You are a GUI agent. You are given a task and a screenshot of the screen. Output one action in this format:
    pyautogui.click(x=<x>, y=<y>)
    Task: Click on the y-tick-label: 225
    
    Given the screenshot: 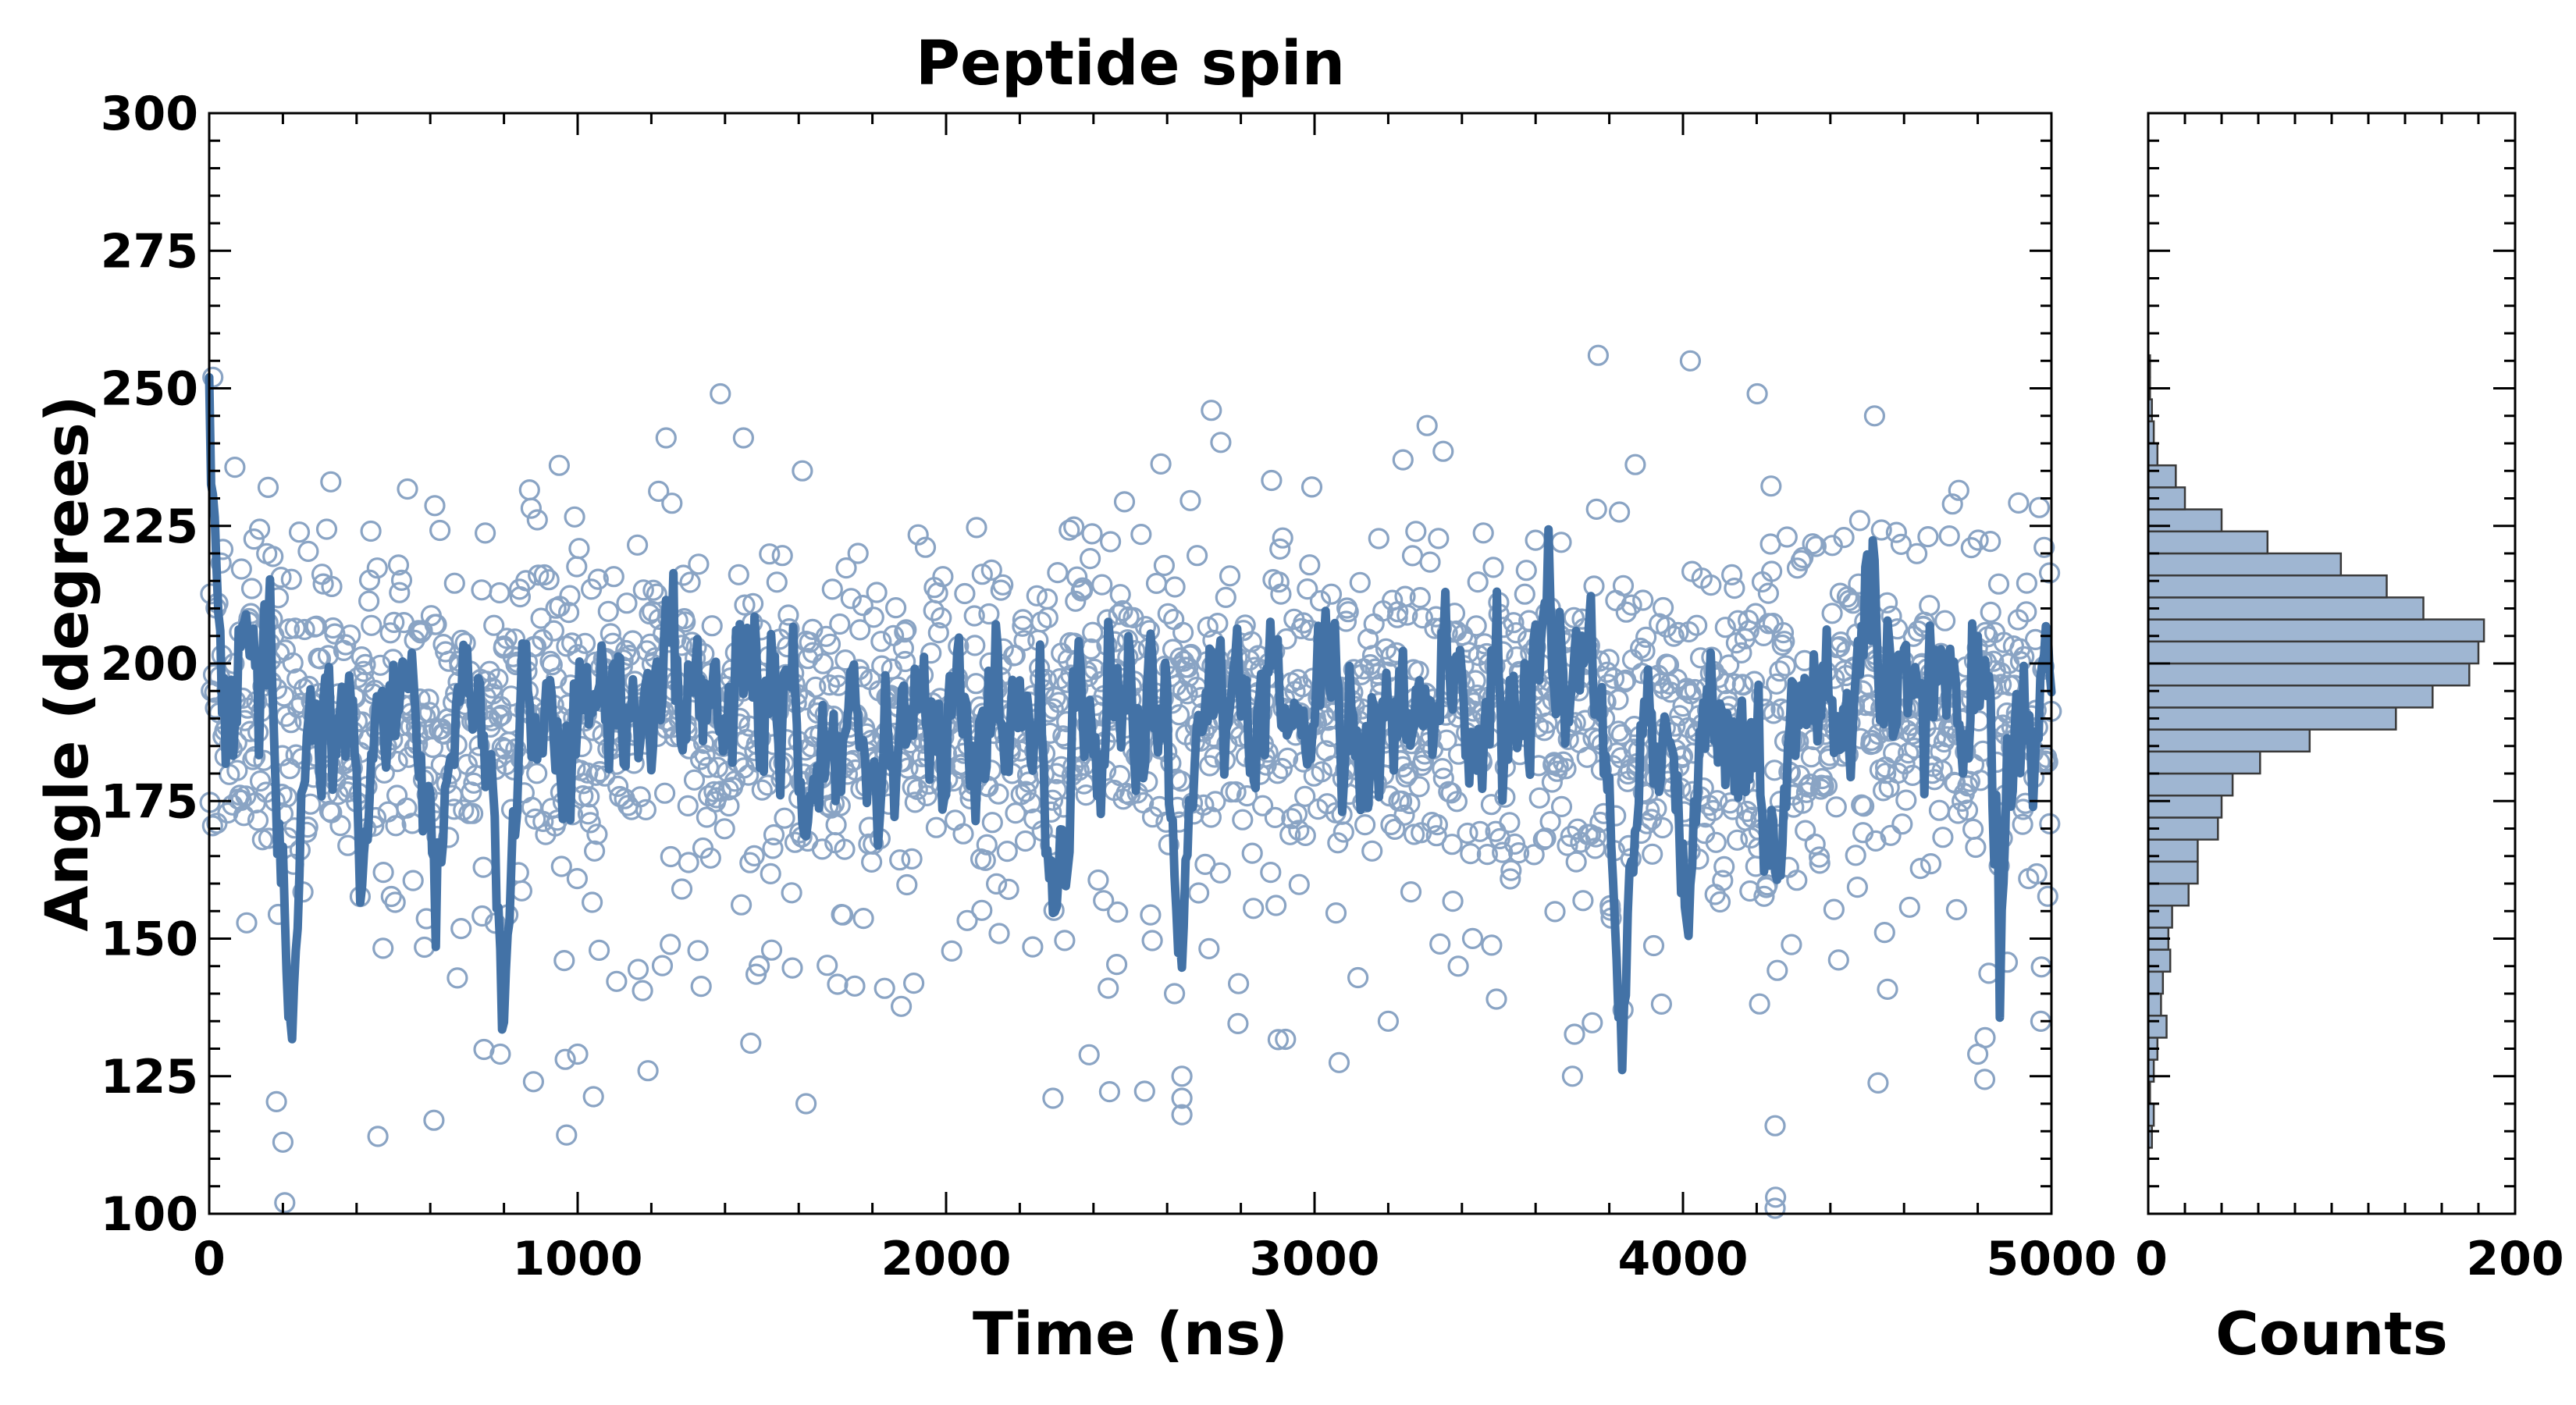 What is the action you would take?
    pyautogui.click(x=149, y=527)
    